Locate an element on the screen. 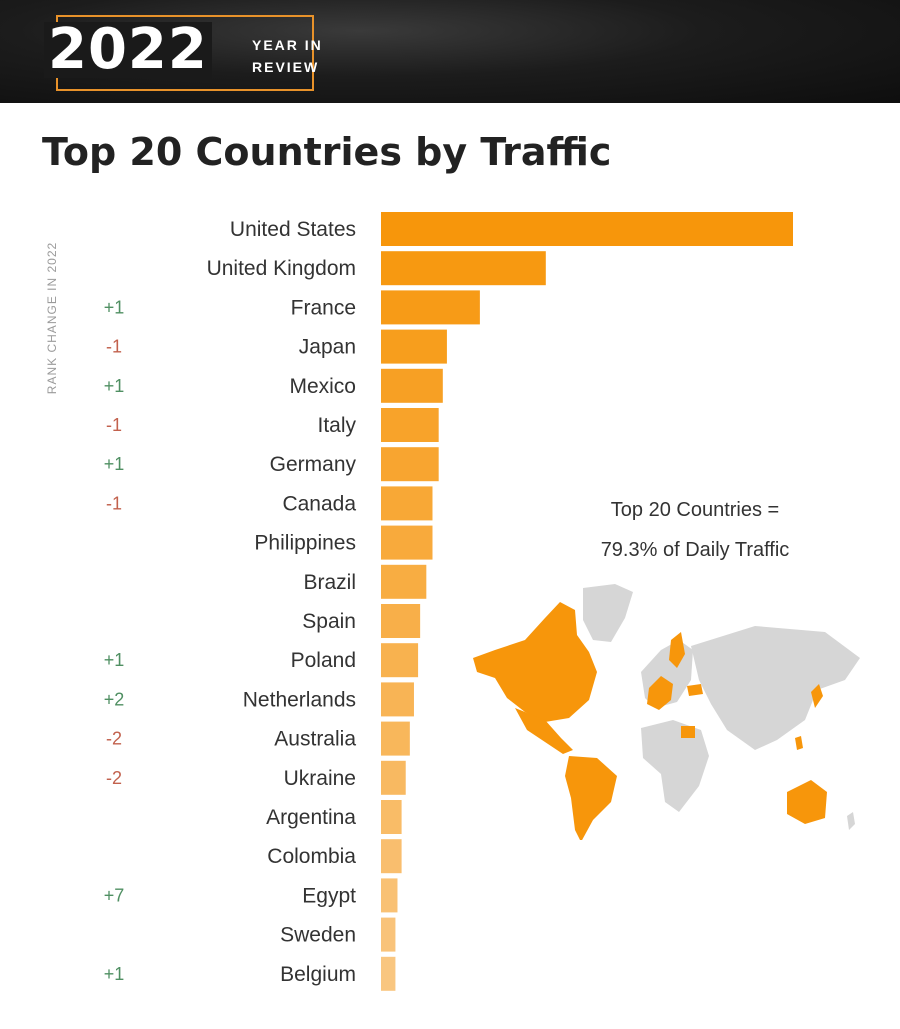  map-philippines is located at coordinates (799, 743).